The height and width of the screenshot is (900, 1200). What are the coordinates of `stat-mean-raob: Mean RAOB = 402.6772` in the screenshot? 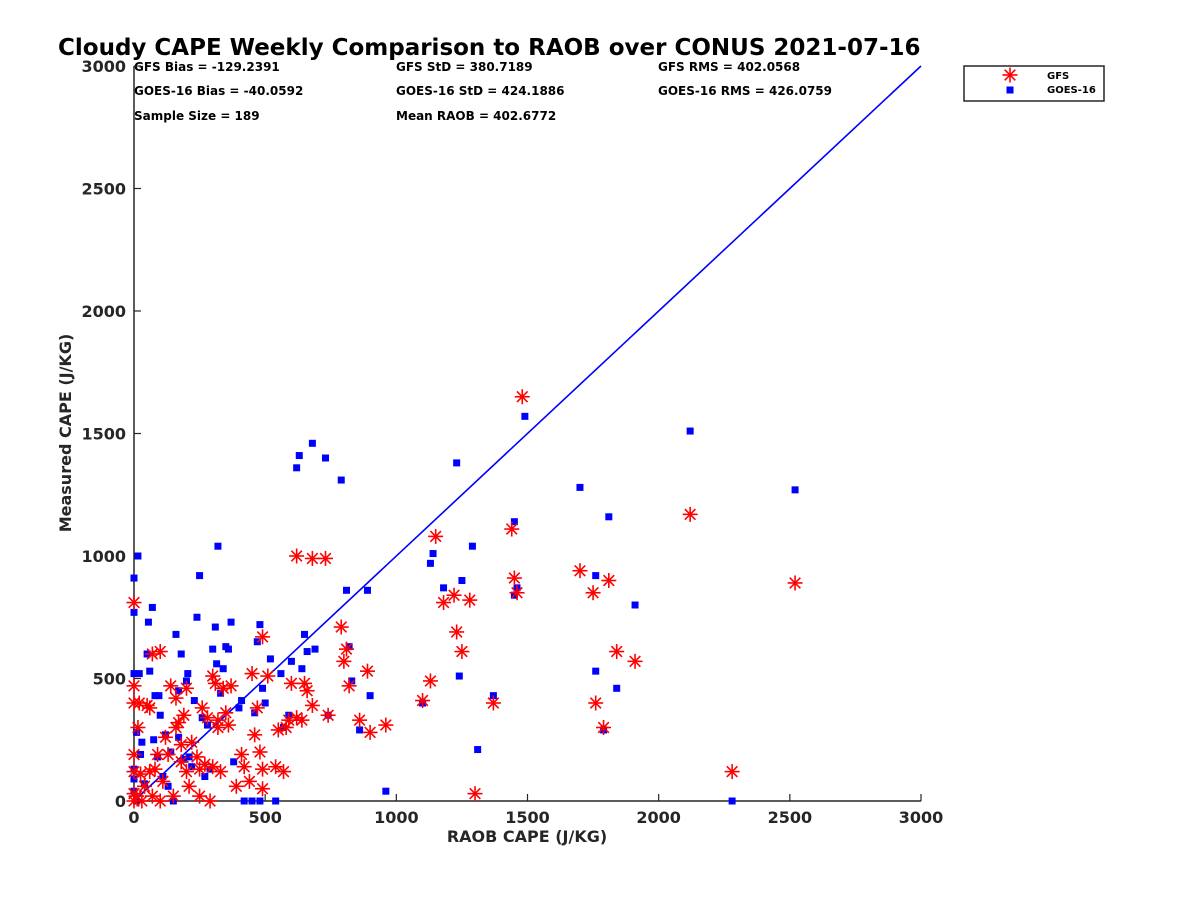 It's located at (476, 116).